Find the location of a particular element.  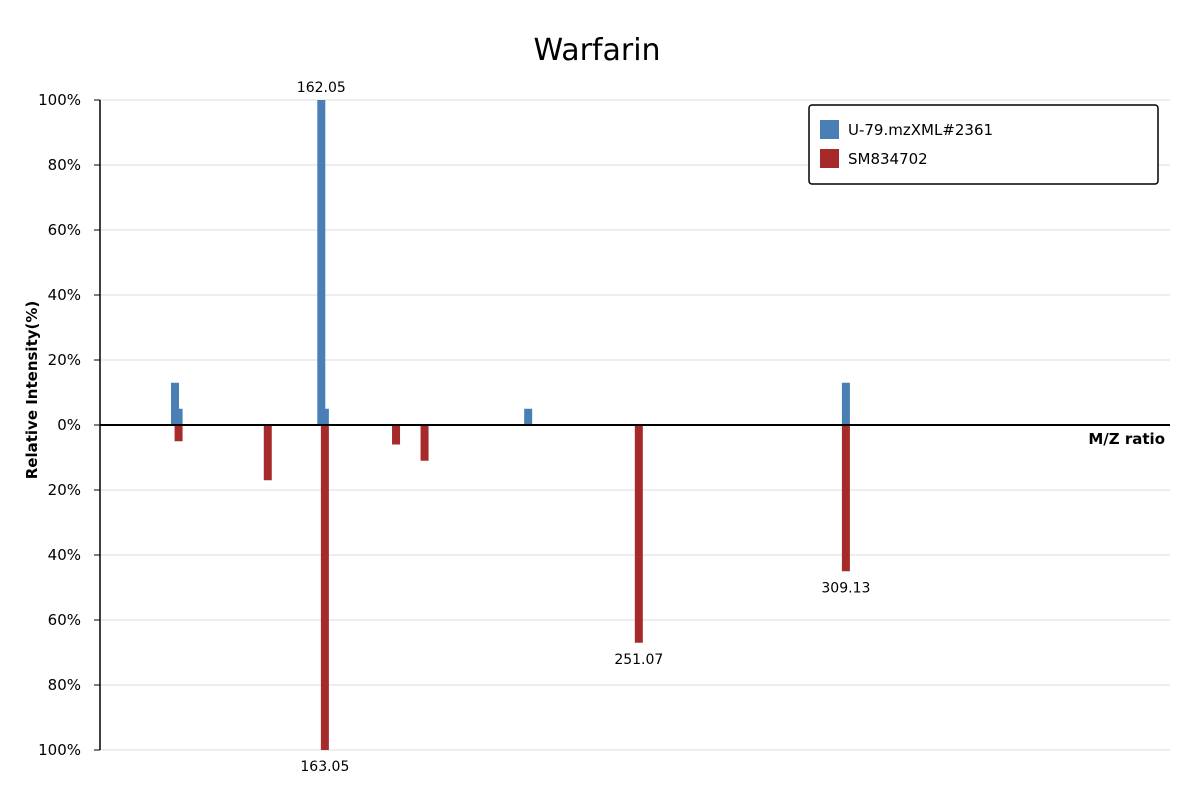

chart-title: Warfarin is located at coordinates (596, 50).